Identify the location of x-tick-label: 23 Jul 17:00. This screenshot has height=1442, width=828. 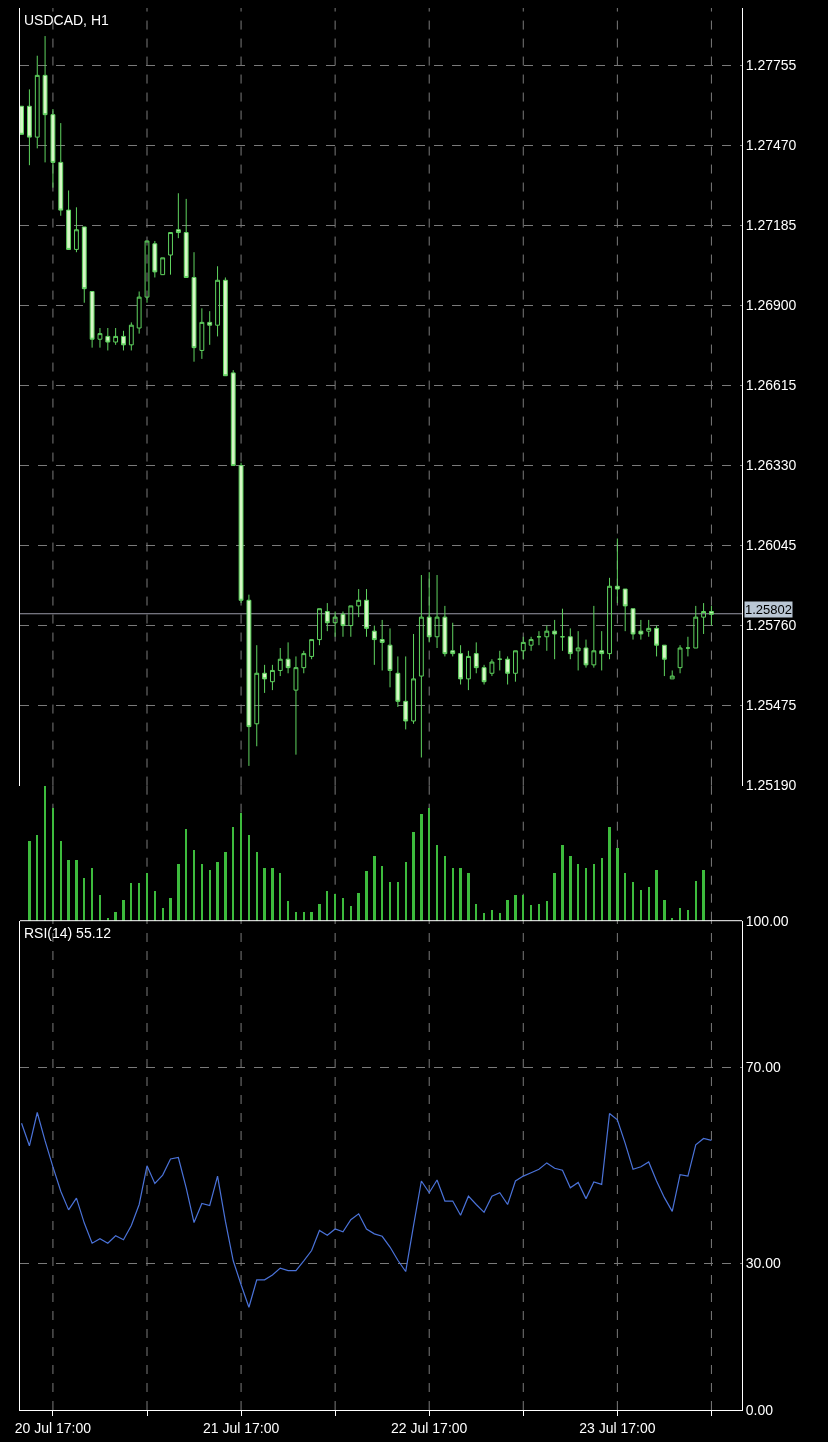
(617, 1427).